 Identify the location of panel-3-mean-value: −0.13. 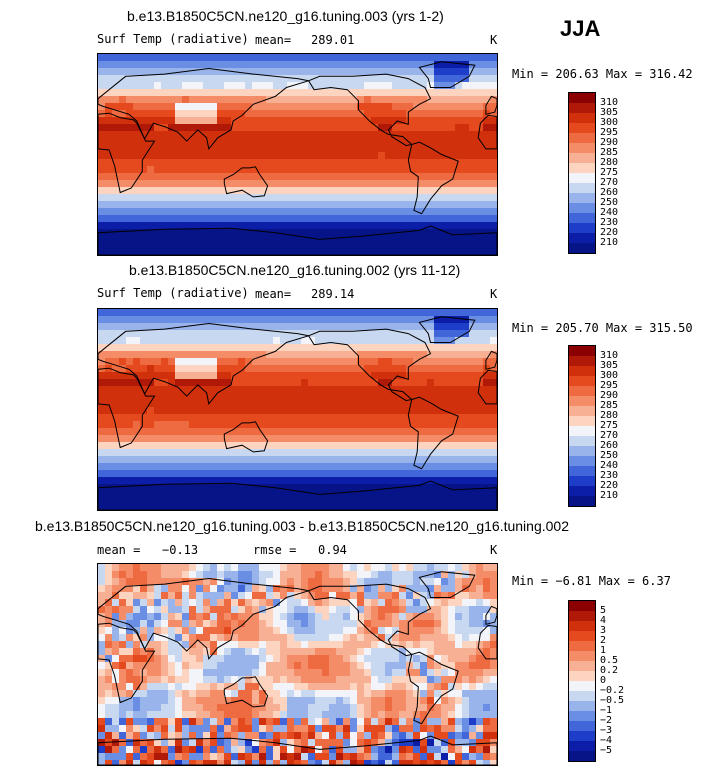
(180, 550).